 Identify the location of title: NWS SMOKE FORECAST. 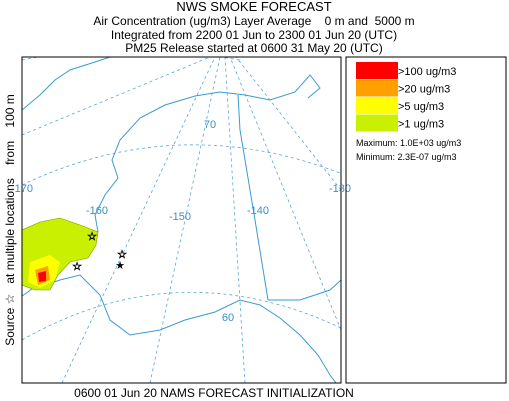
(253, 7).